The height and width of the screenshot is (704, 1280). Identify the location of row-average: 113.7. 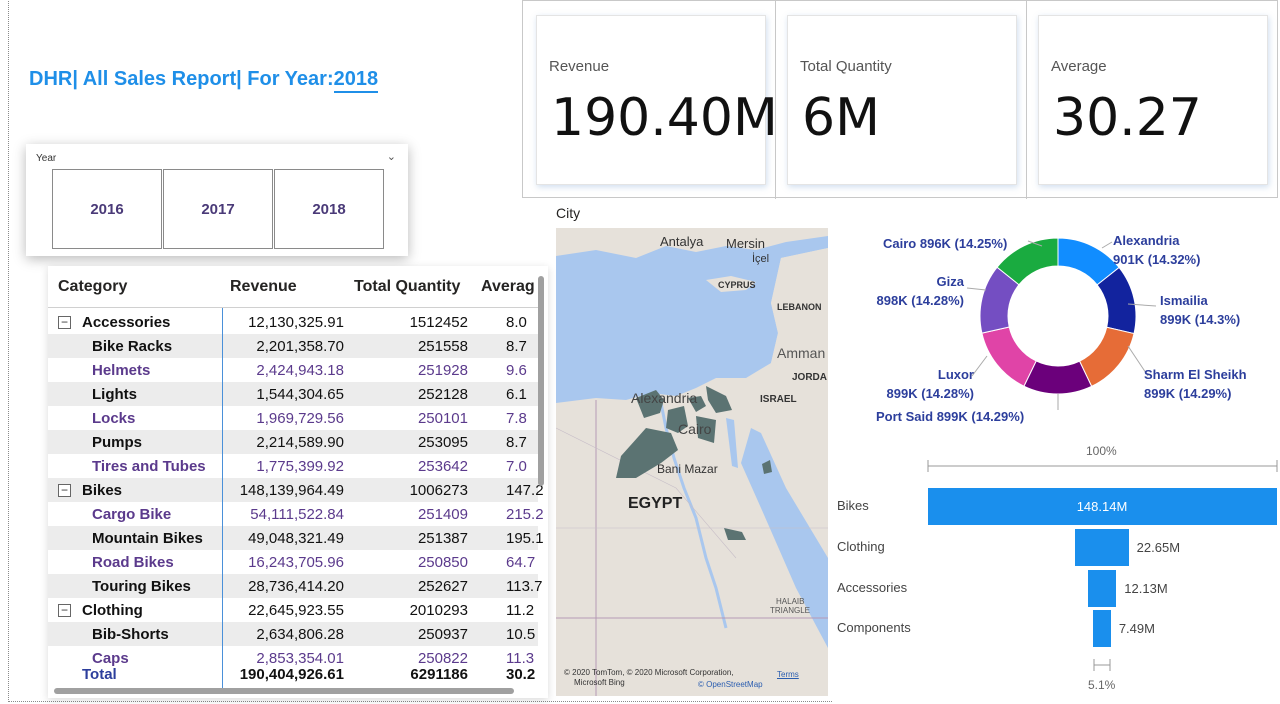
(524, 586).